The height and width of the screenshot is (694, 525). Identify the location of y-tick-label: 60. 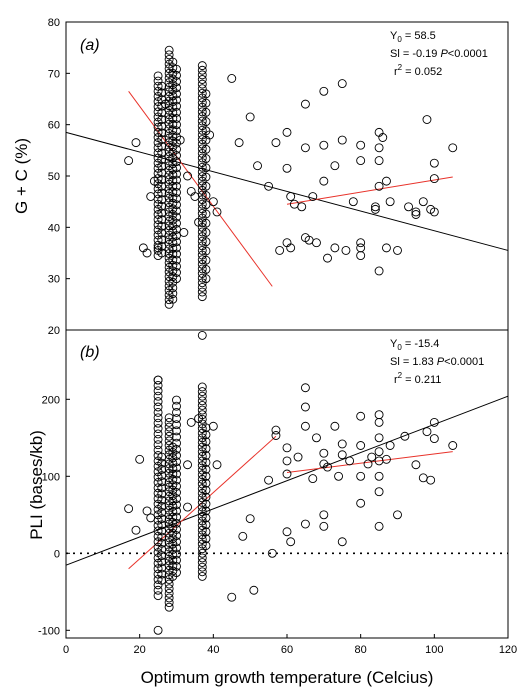
(54, 126).